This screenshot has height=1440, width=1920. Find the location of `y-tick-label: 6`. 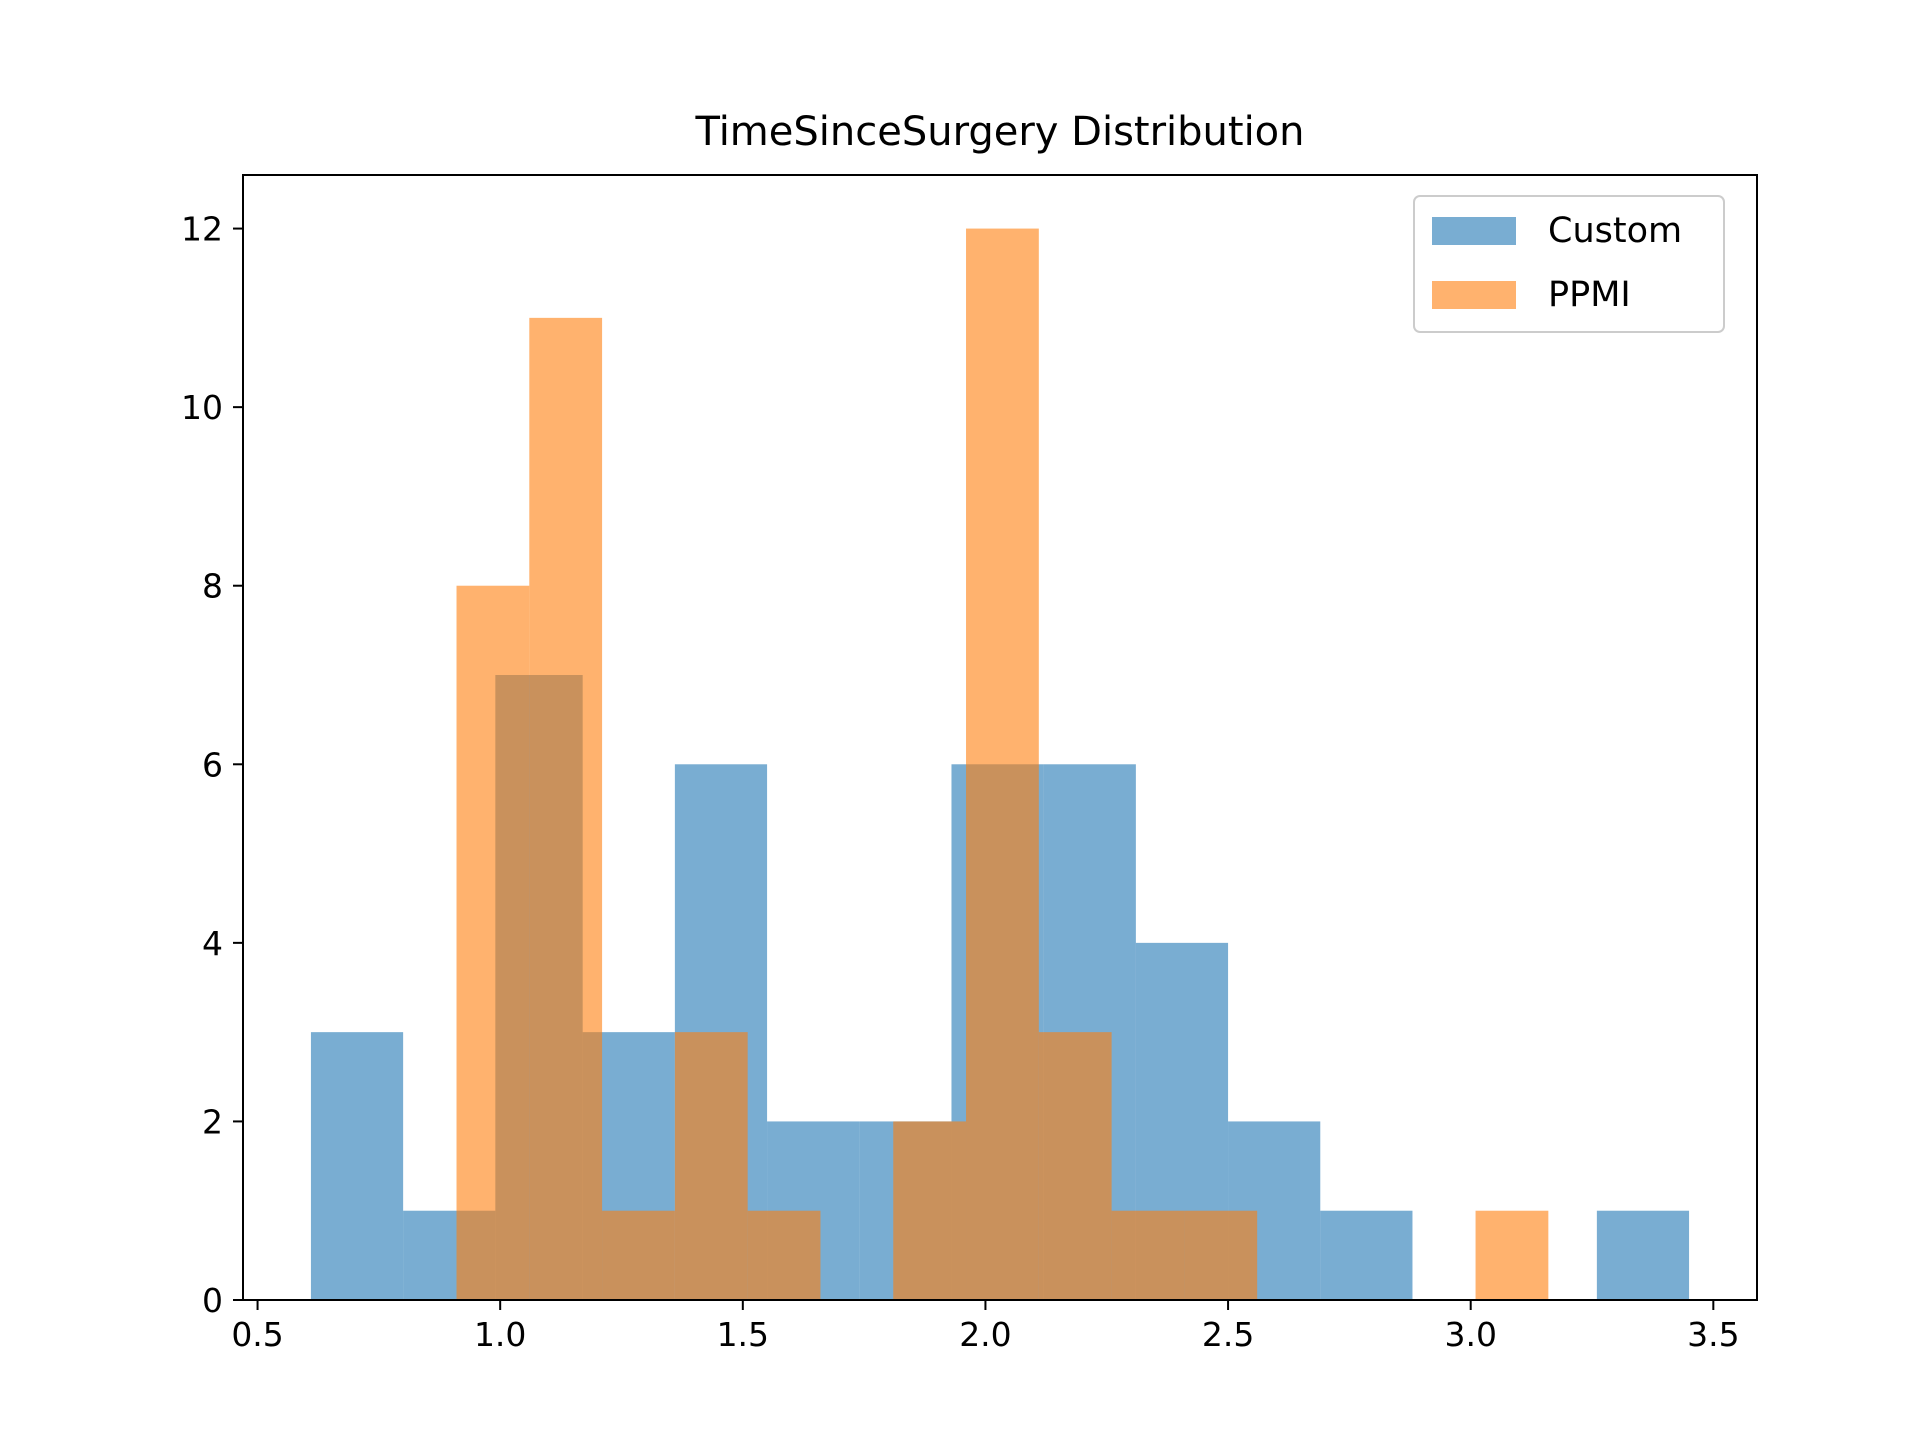

y-tick-label: 6 is located at coordinates (212, 764).